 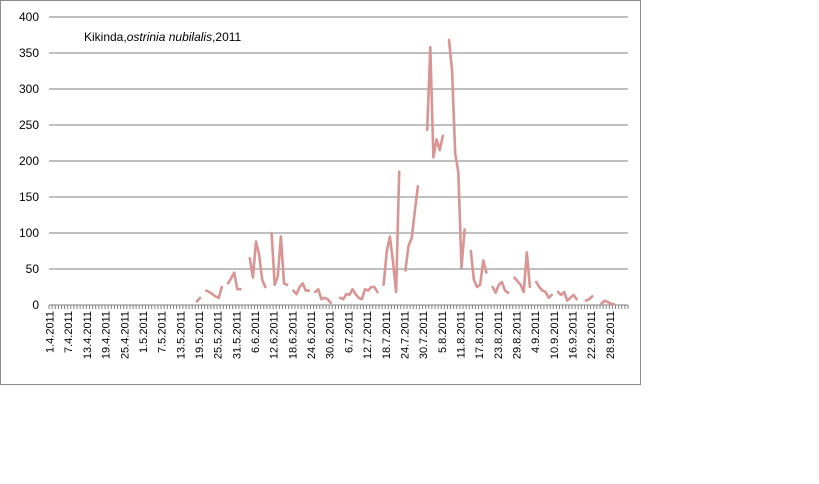 I want to click on chart-title: Kikinda,ostrinia nubilalis,2011, so click(x=162, y=37).